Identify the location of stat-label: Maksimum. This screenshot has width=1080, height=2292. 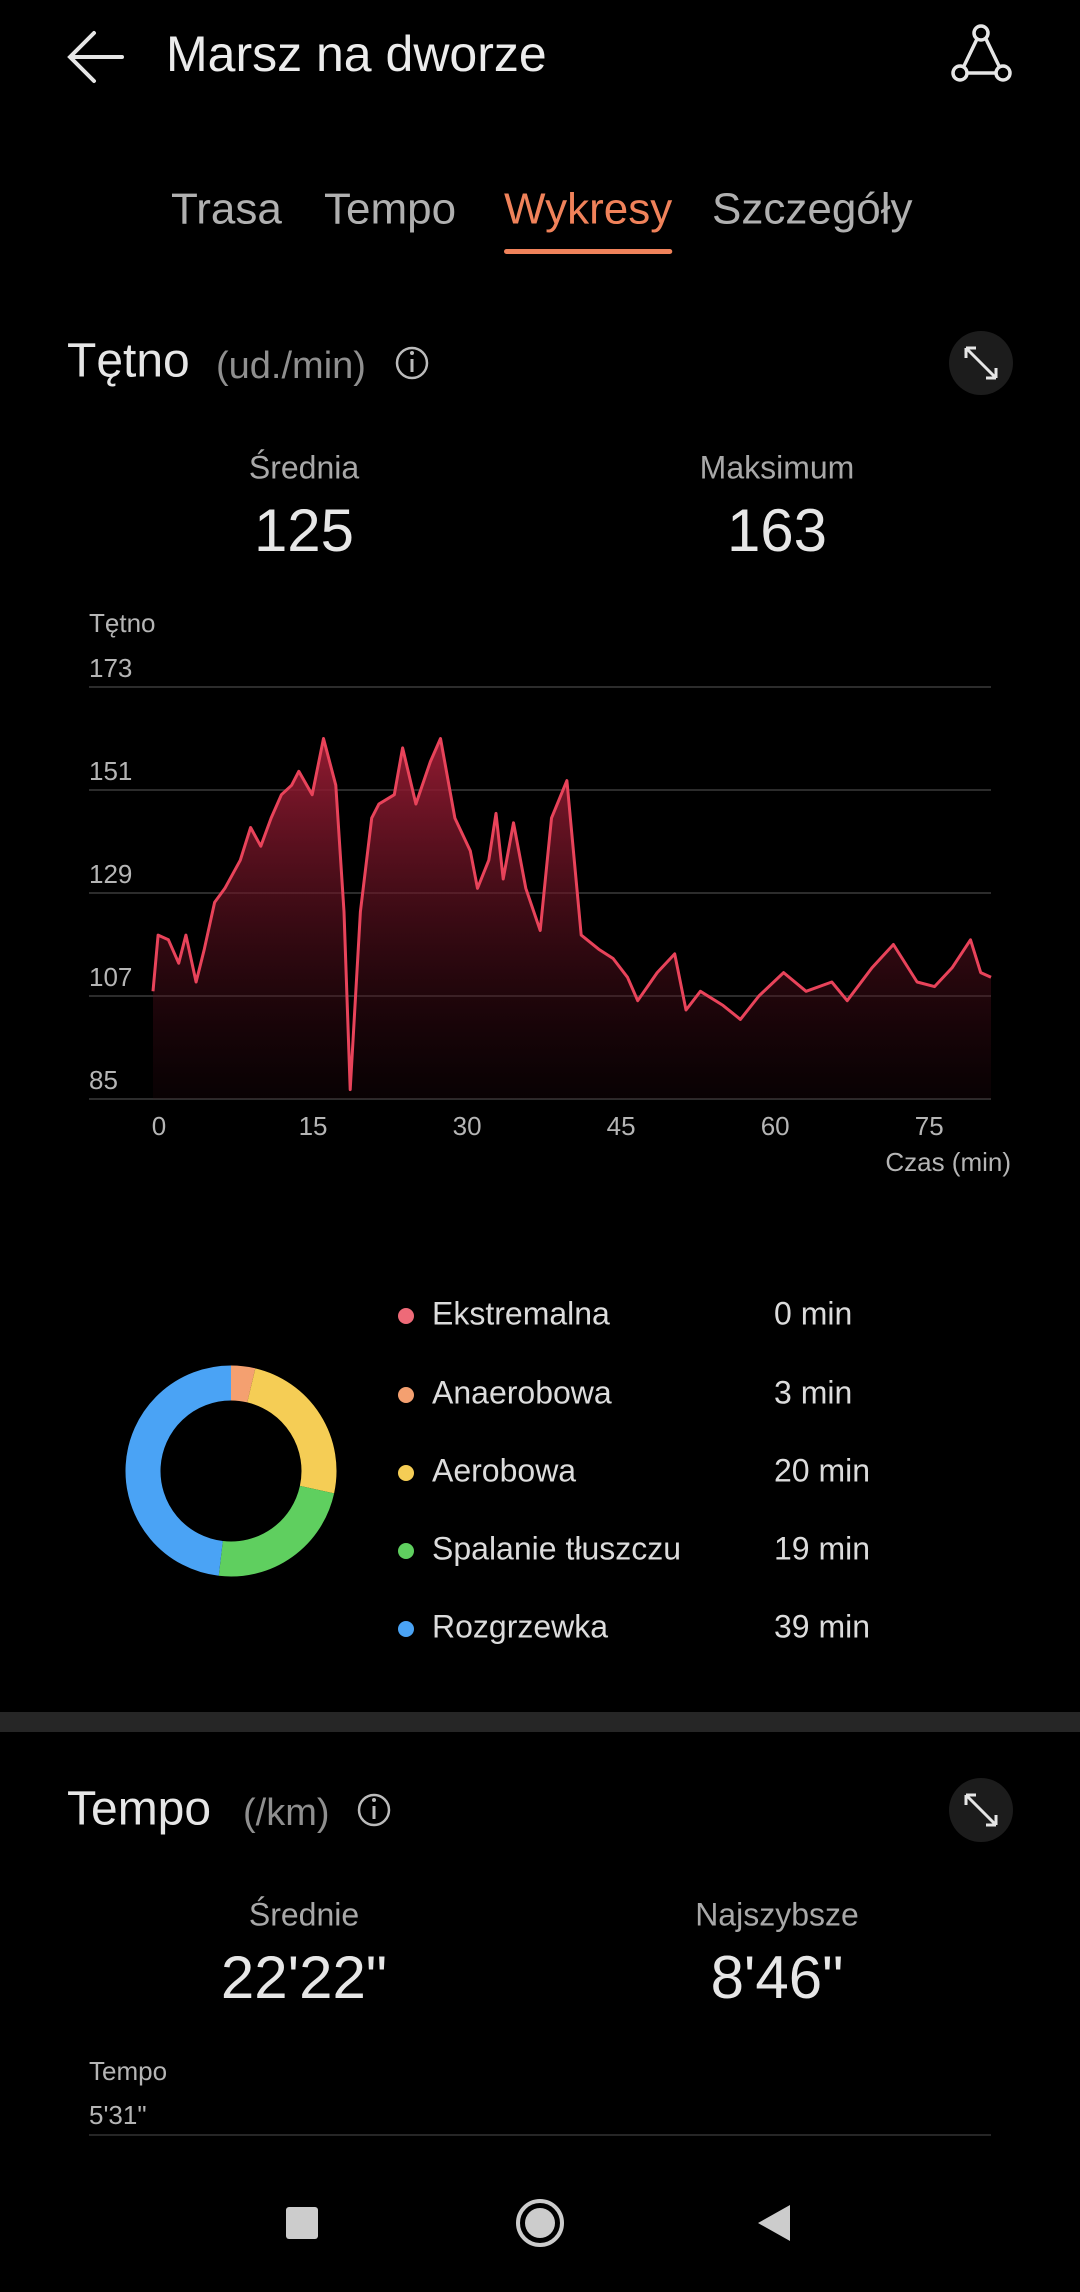
(777, 467).